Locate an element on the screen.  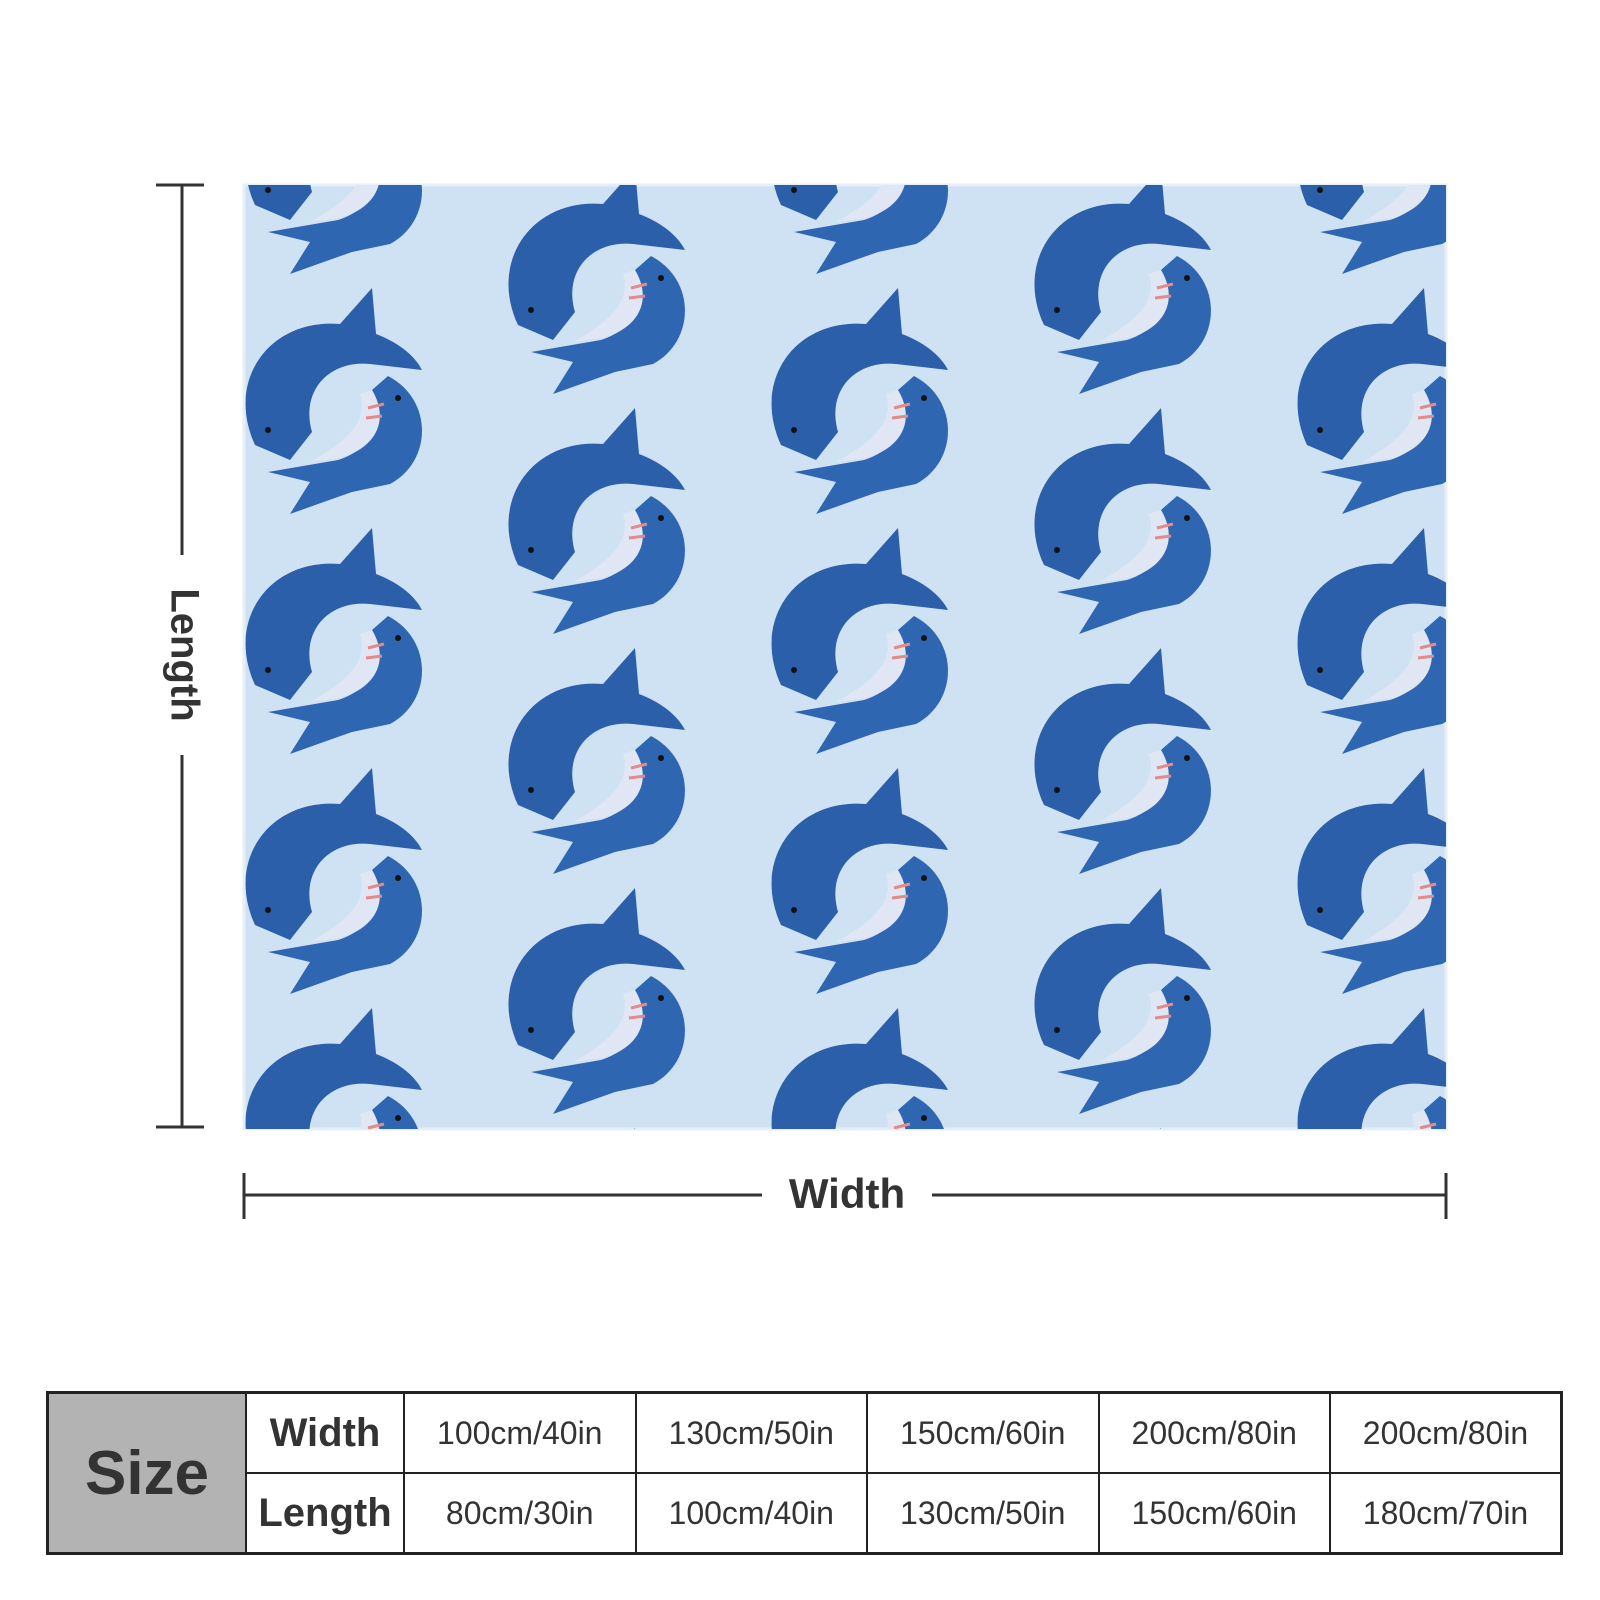
size-cell: 180cm/70in is located at coordinates (1446, 1513).